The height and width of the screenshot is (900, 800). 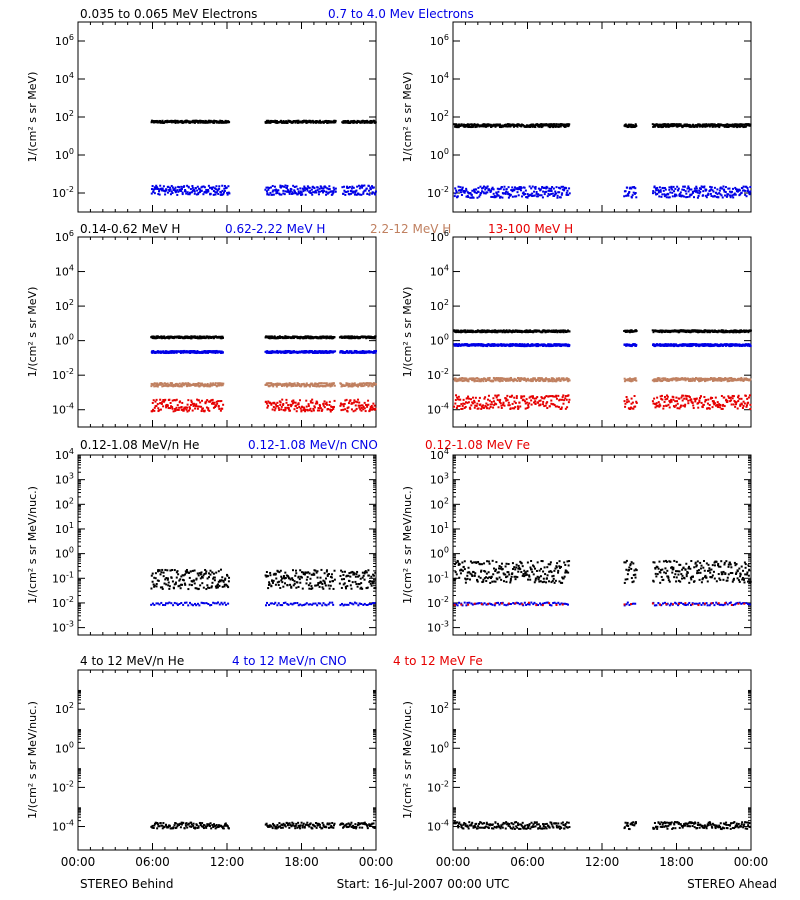 What do you see at coordinates (438, 409) in the screenshot?
I see `y-tick-label: 10⁻⁴` at bounding box center [438, 409].